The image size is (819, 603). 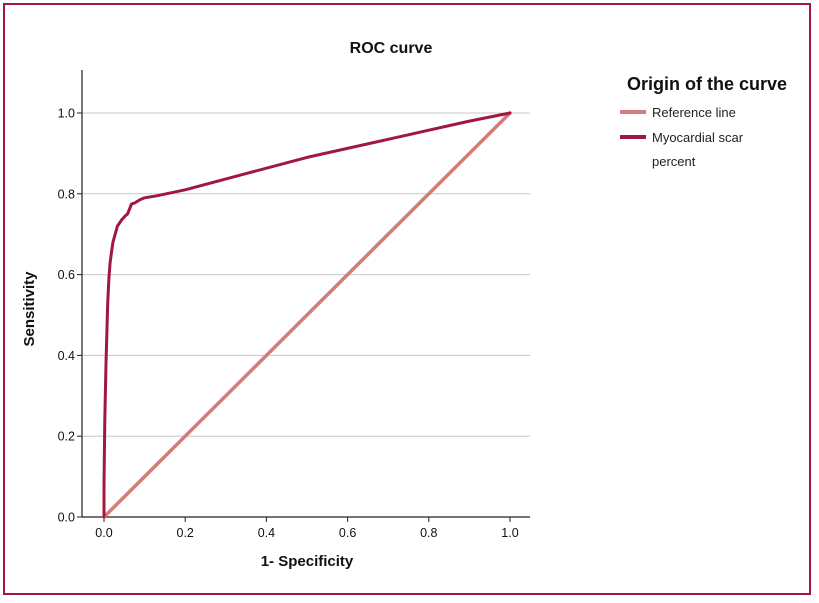 What do you see at coordinates (70, 316) in the screenshot?
I see `y-tick-labels: 0.0 0.2 0.4 0.6 0.8 1.0` at bounding box center [70, 316].